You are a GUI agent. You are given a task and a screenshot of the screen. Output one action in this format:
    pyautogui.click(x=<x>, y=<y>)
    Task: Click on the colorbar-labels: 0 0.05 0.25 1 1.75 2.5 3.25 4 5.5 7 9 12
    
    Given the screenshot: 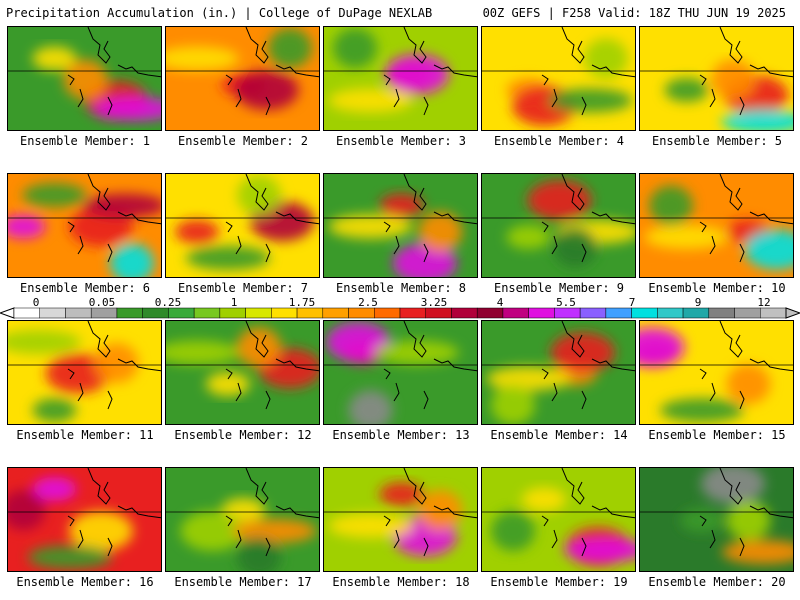 What is the action you would take?
    pyautogui.click(x=400, y=302)
    